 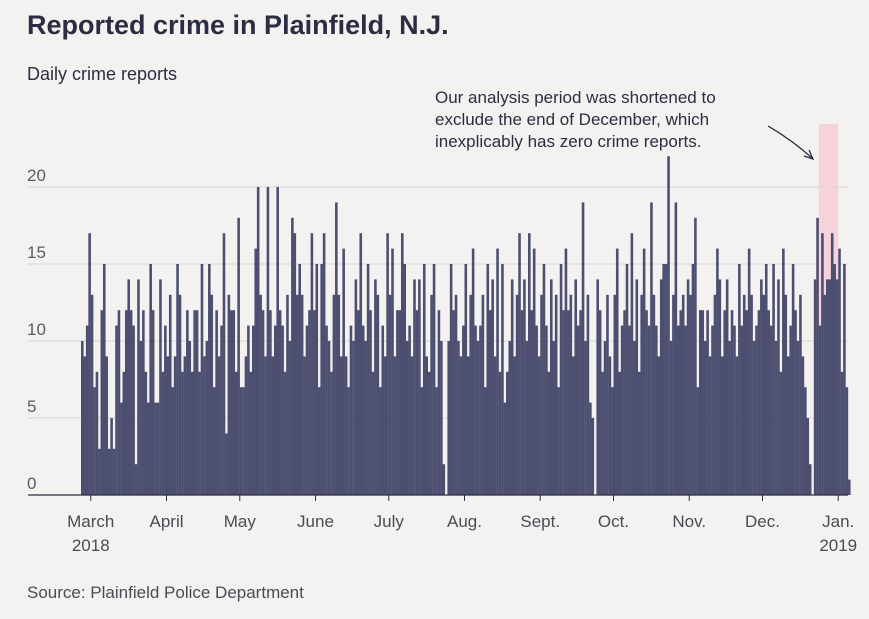 What do you see at coordinates (36, 252) in the screenshot?
I see `y-tick-label: 15` at bounding box center [36, 252].